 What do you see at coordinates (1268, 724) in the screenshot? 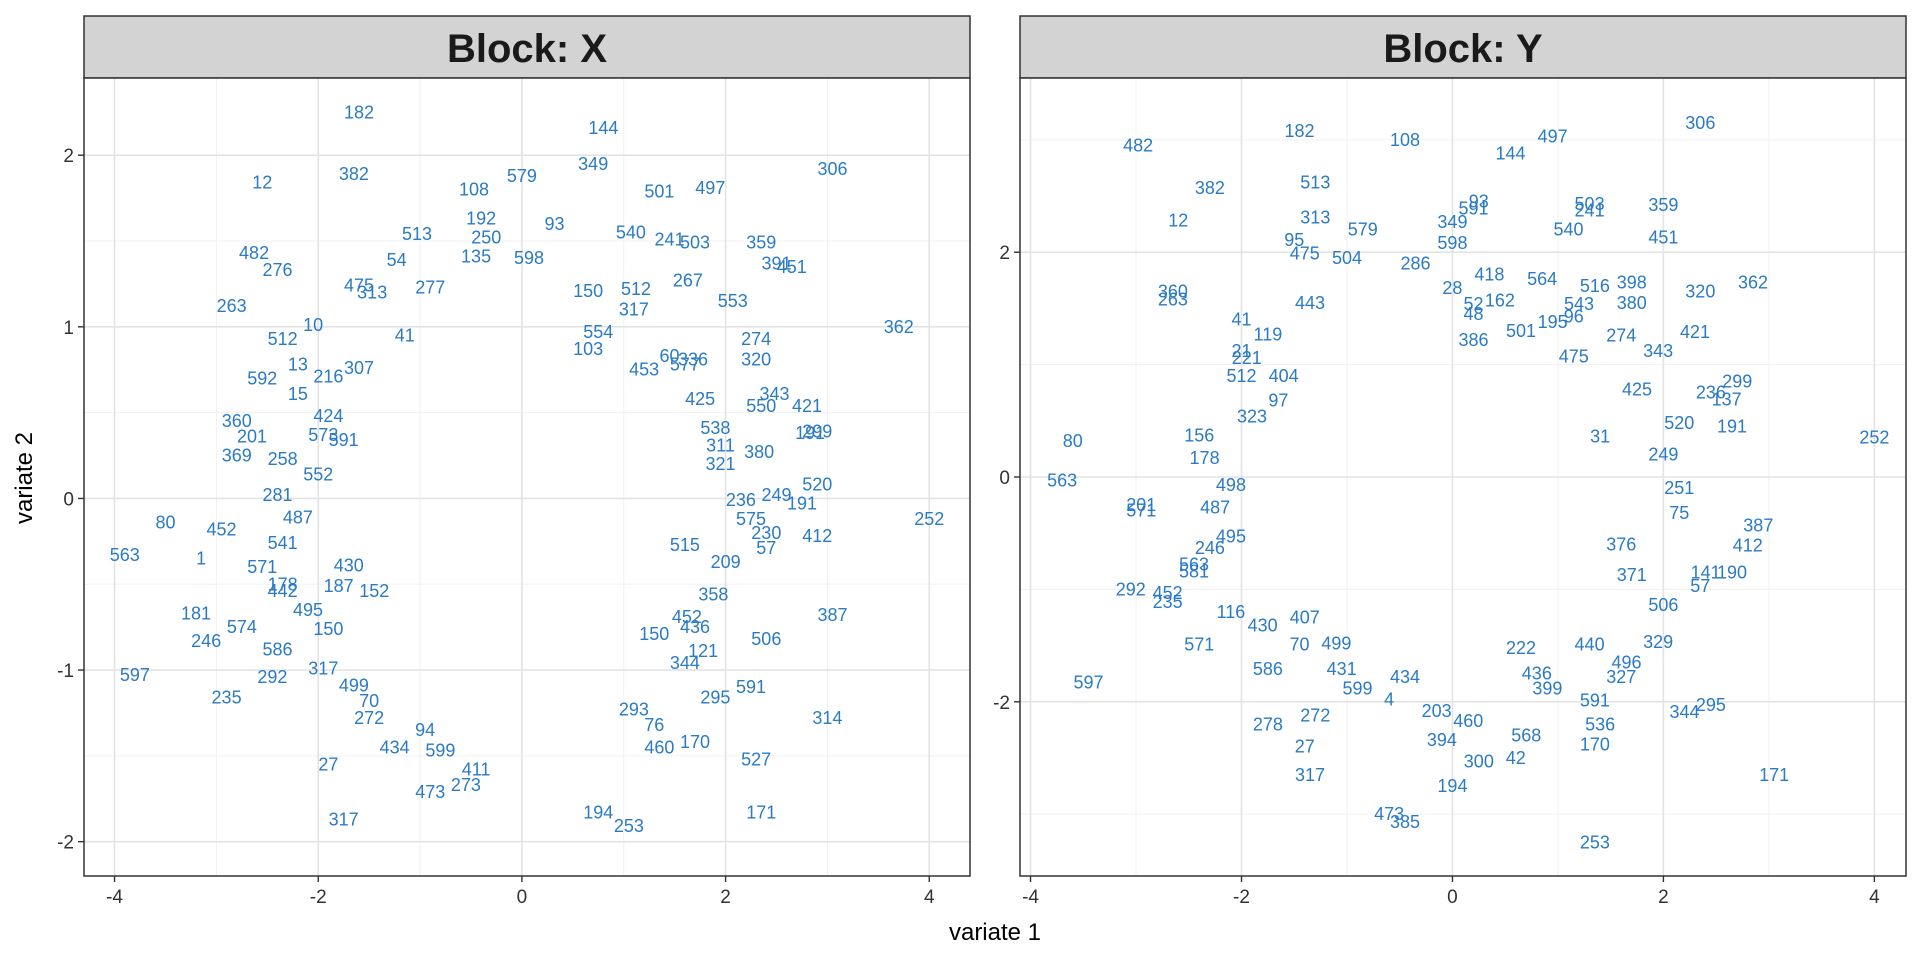
I see `point-label: 278` at bounding box center [1268, 724].